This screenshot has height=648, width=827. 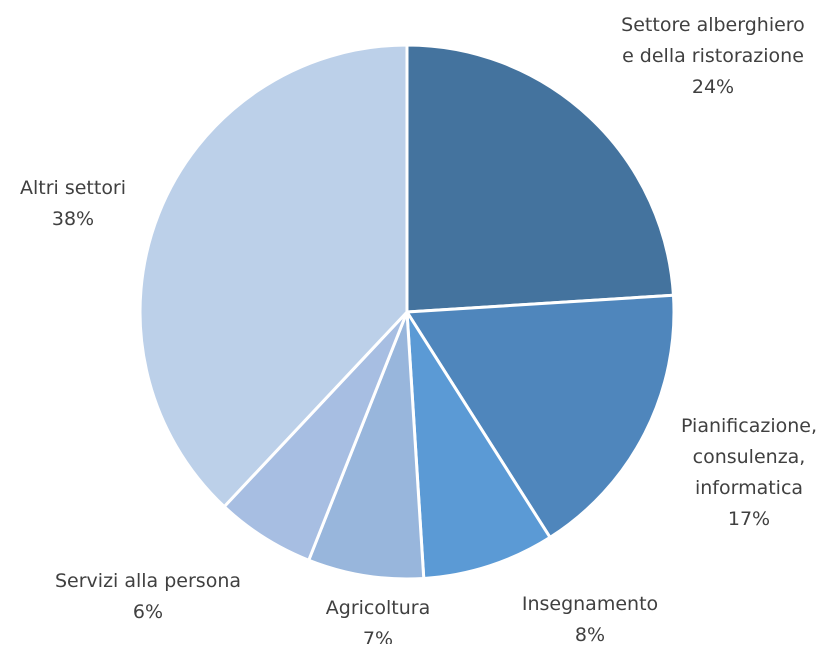 What do you see at coordinates (73, 188) in the screenshot?
I see `slice-category: Altri settori` at bounding box center [73, 188].